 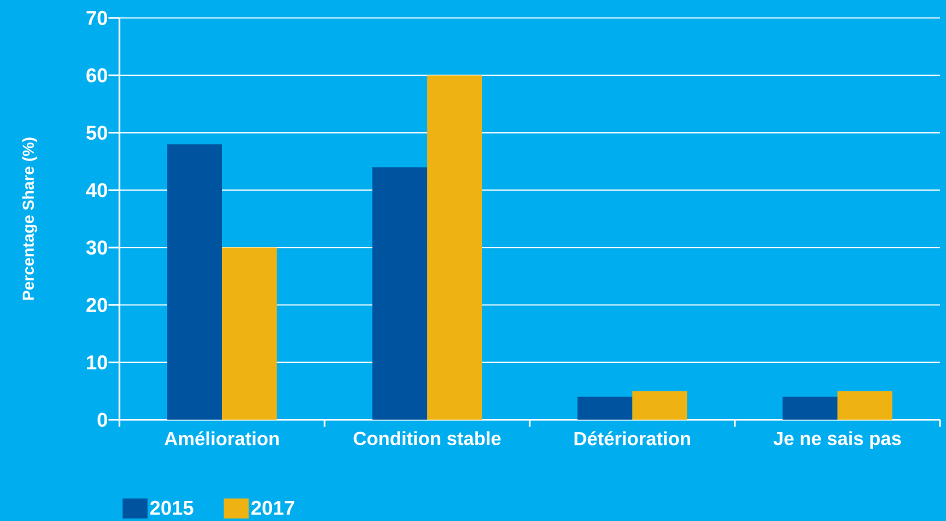 What do you see at coordinates (97, 362) in the screenshot?
I see `y-tick-label: 10` at bounding box center [97, 362].